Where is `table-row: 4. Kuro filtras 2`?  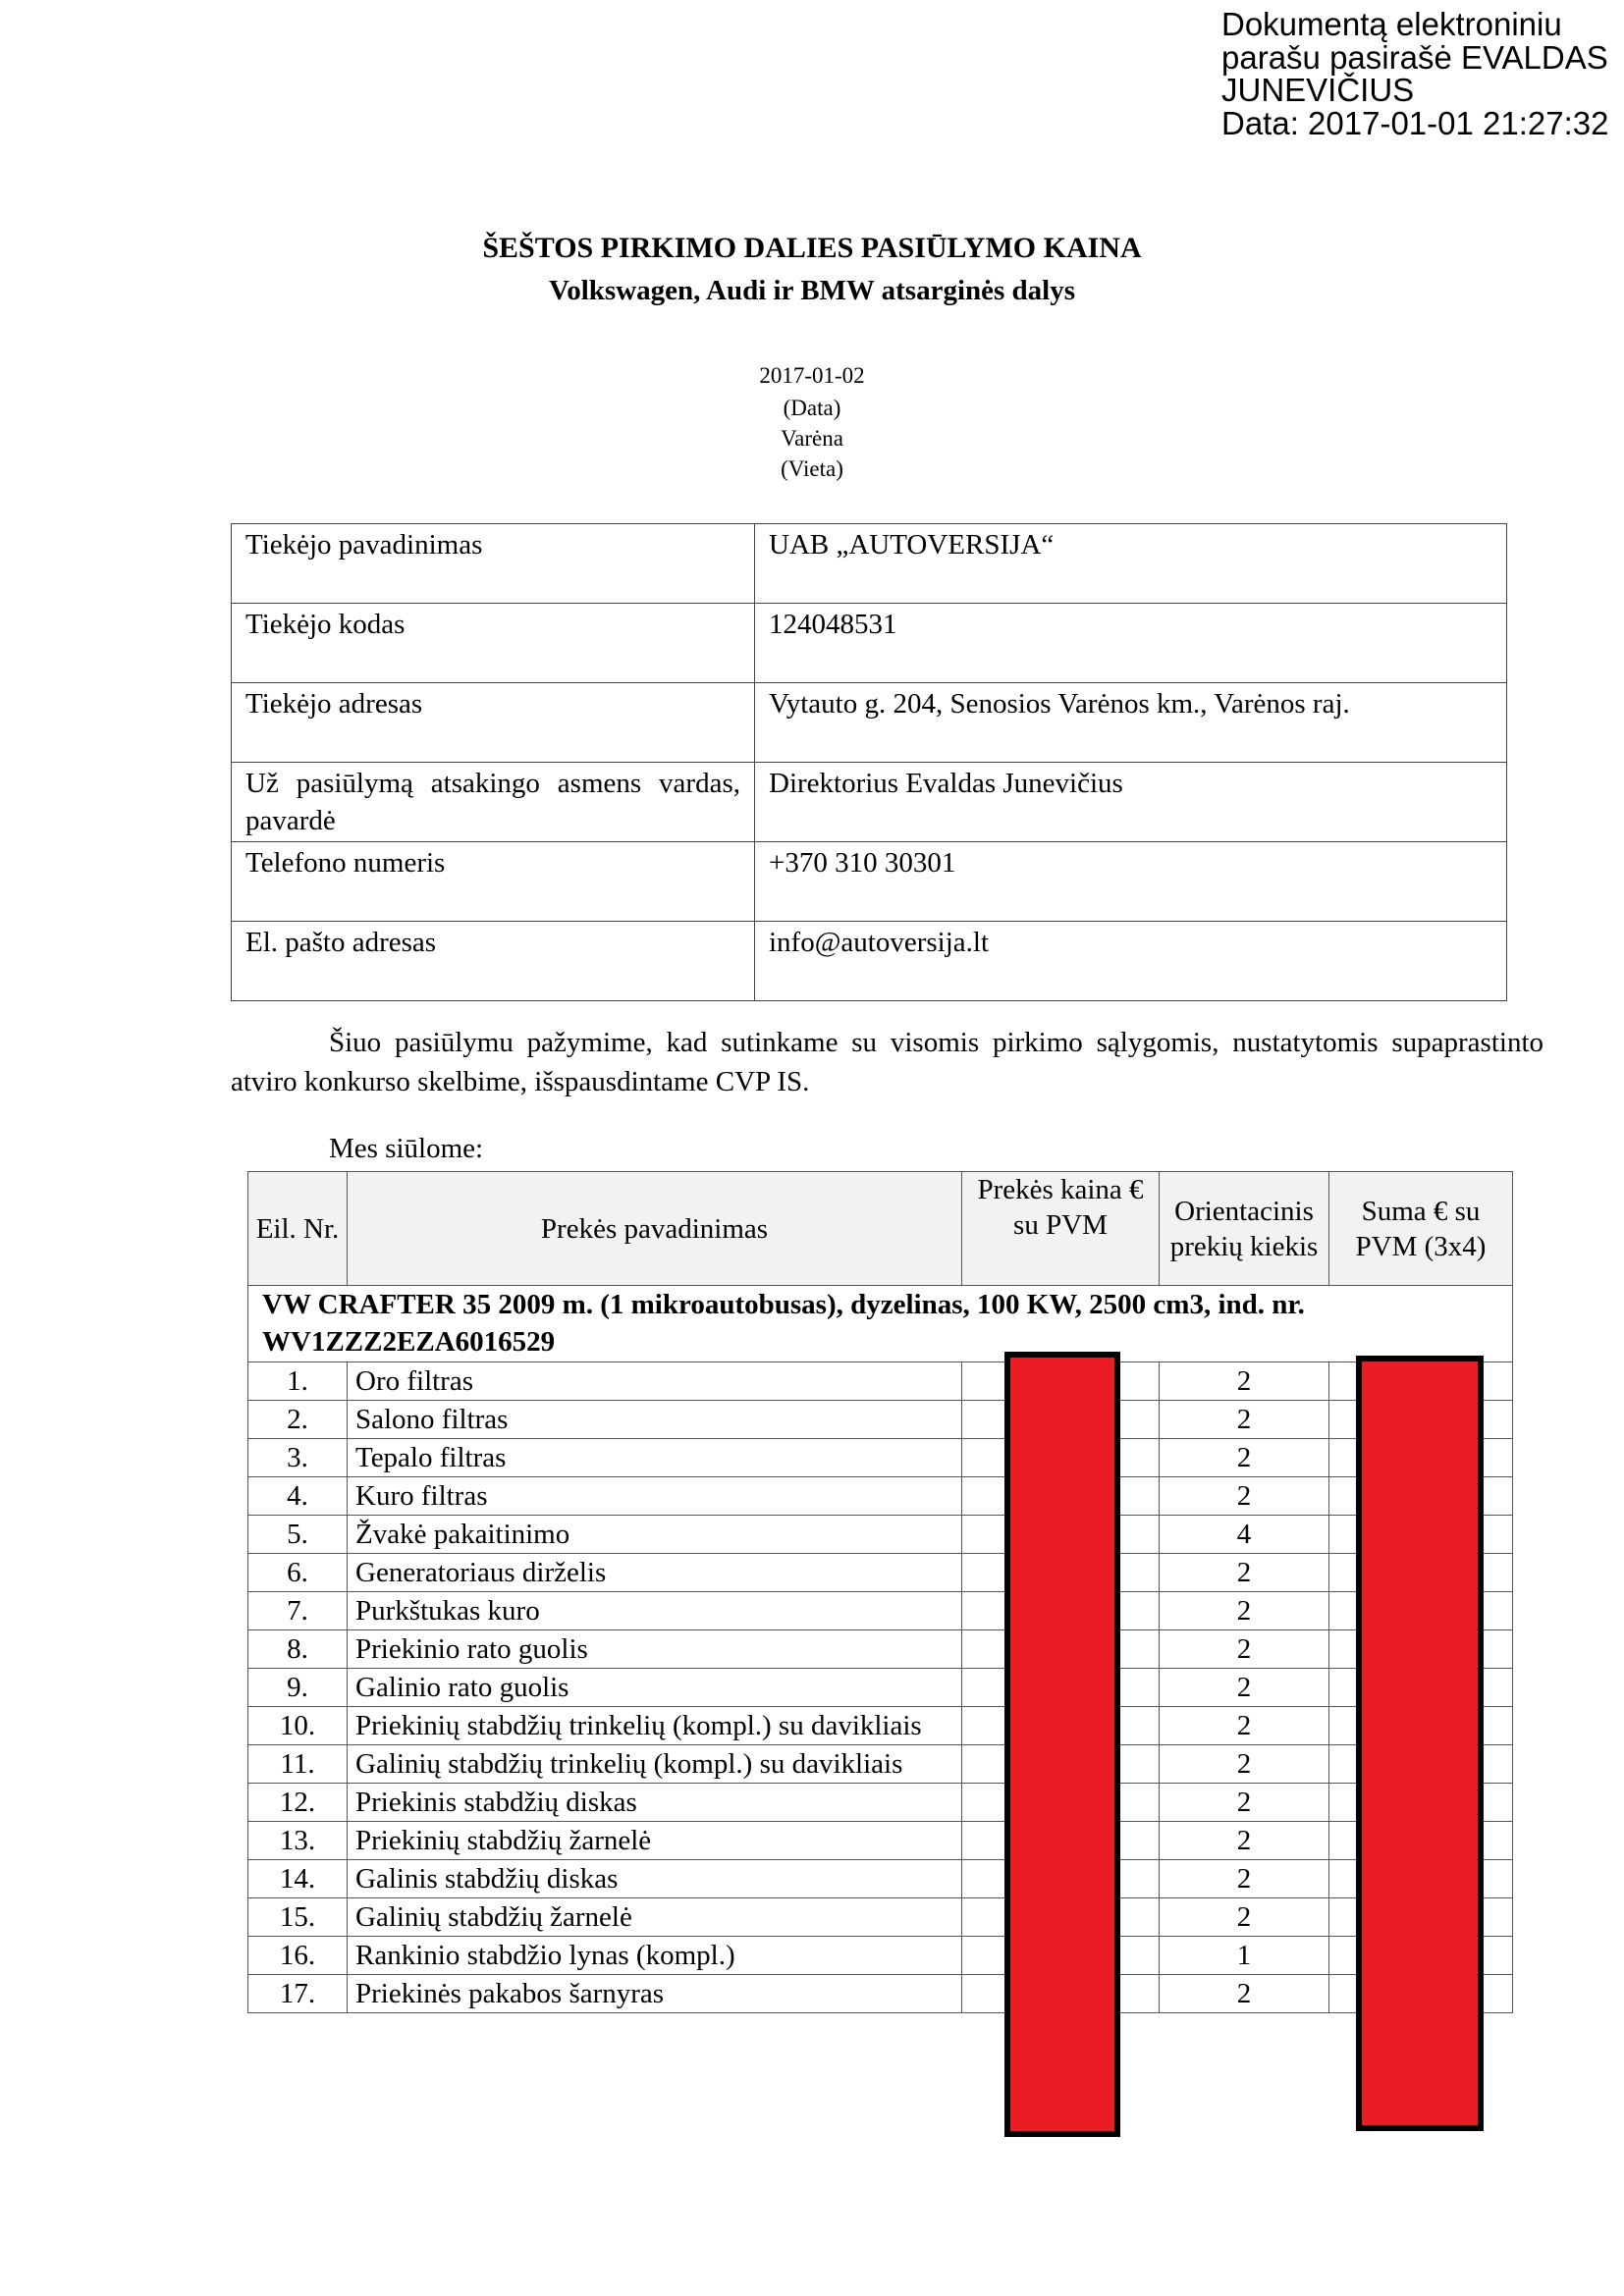
table-row: 4. Kuro filtras 2 is located at coordinates (880, 1496).